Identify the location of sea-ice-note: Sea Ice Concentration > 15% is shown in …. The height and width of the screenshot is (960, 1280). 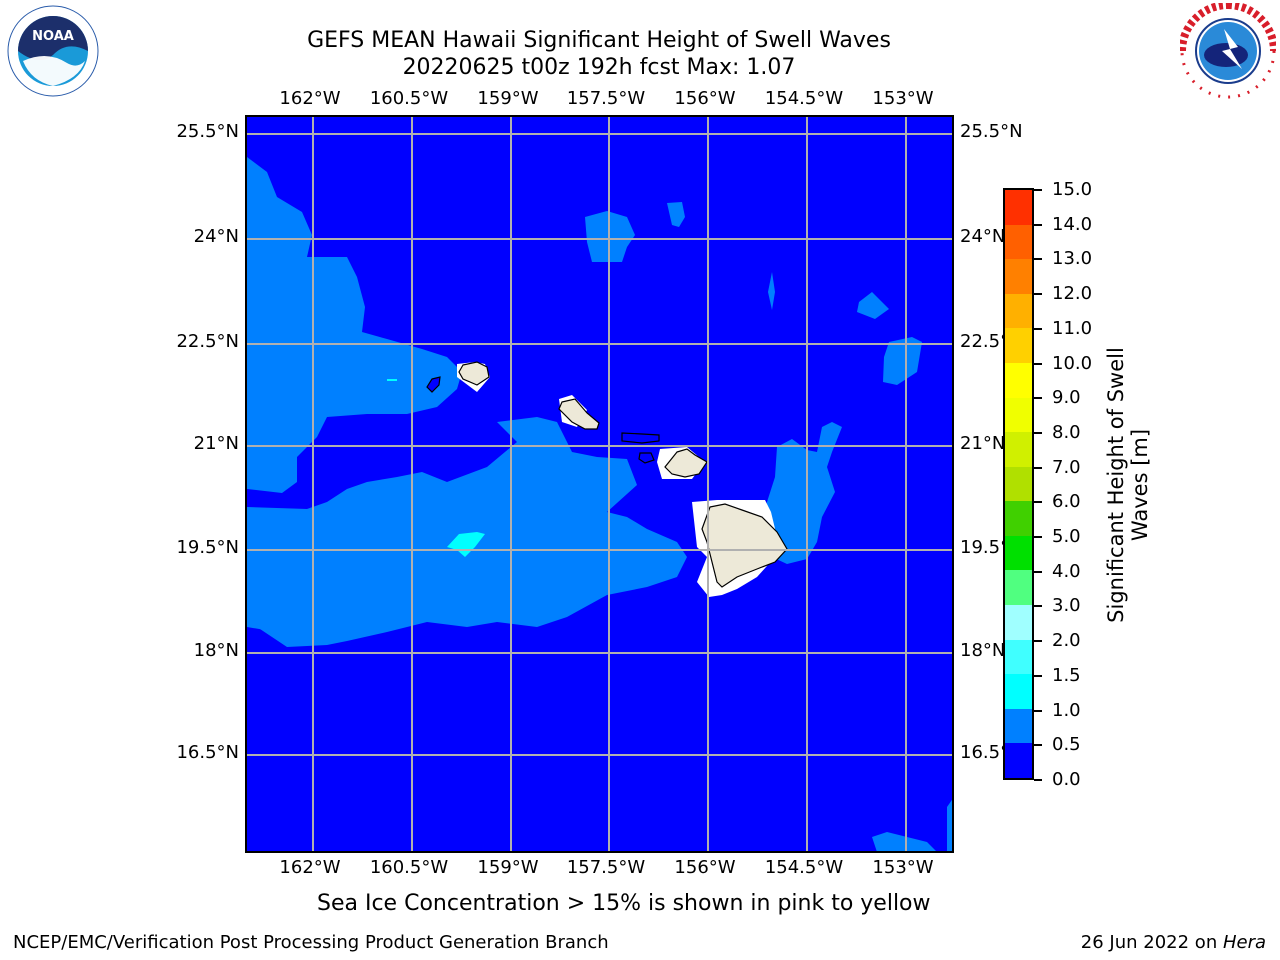
(624, 903).